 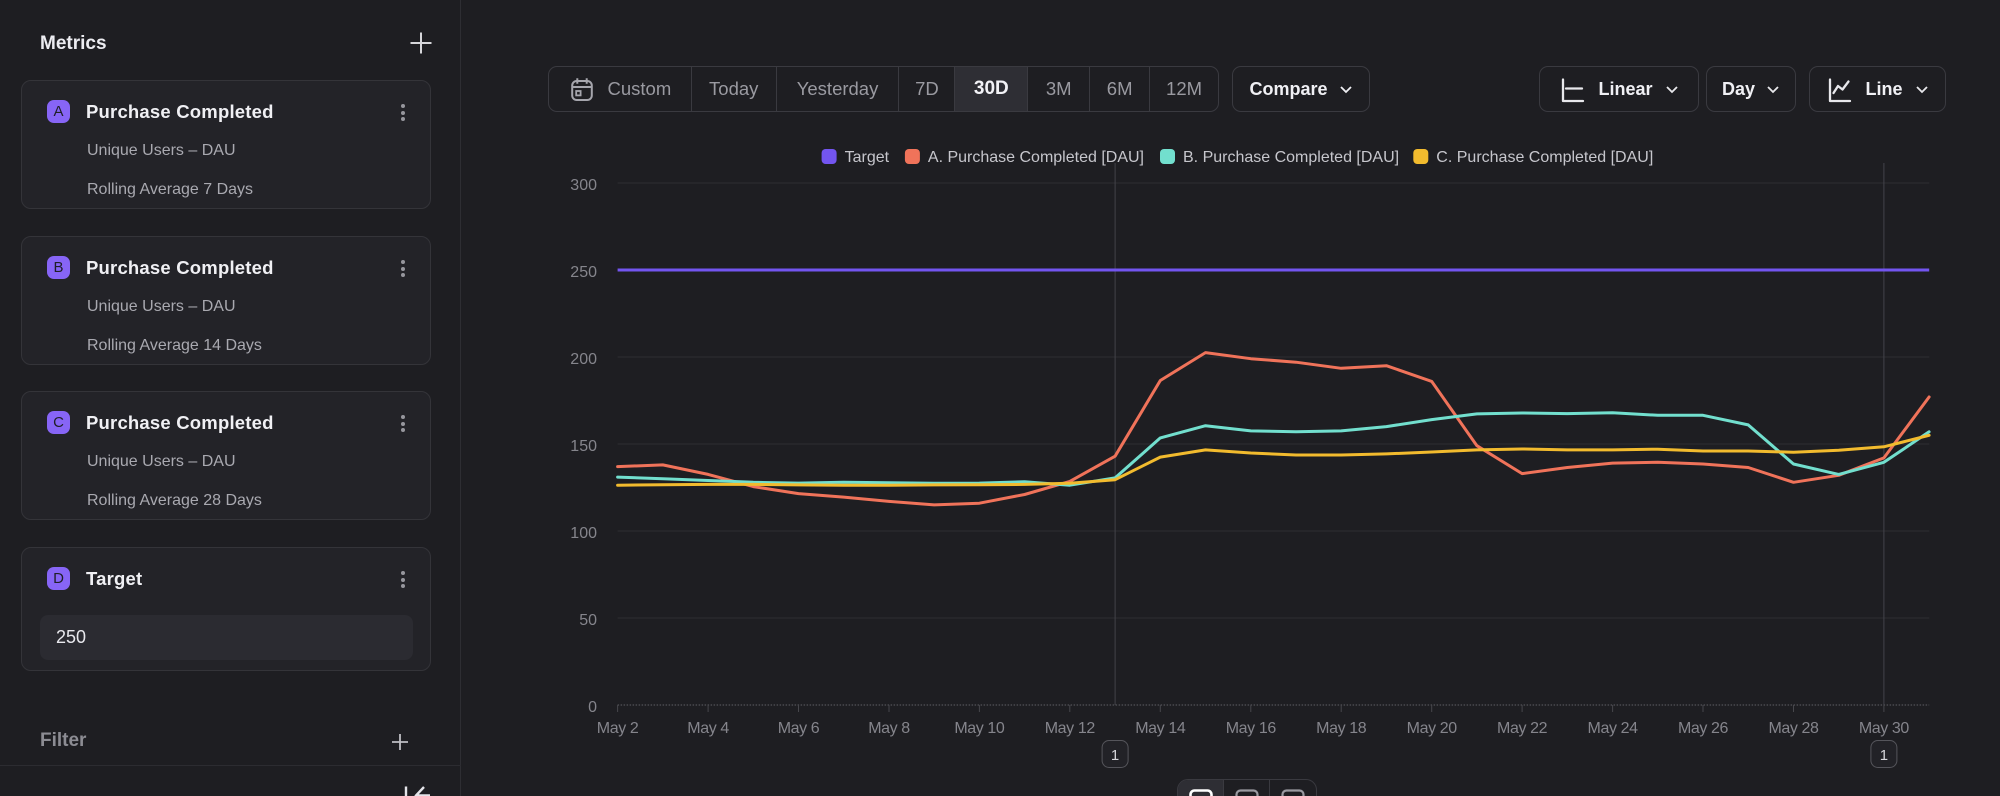 What do you see at coordinates (1160, 728) in the screenshot?
I see `svg-text: May 14` at bounding box center [1160, 728].